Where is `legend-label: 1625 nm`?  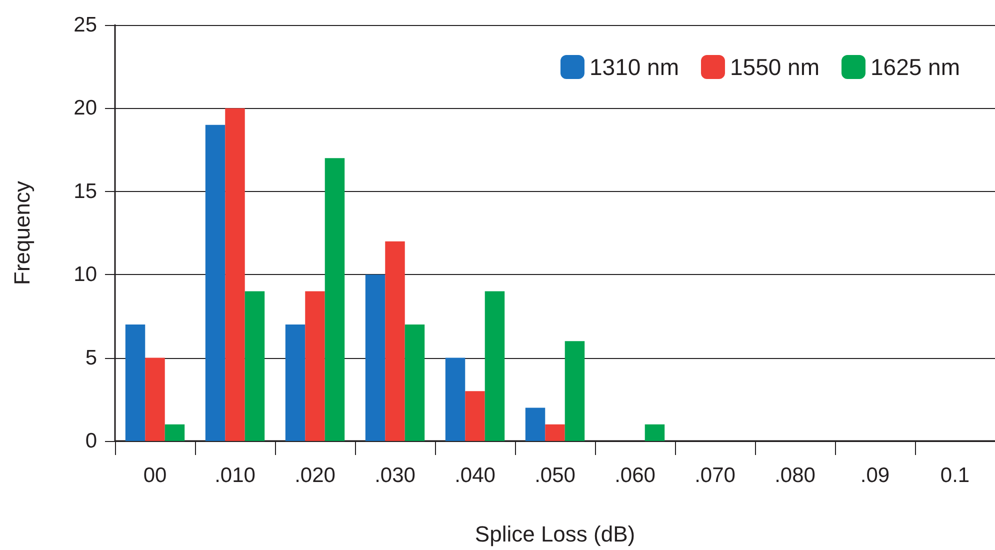 legend-label: 1625 nm is located at coordinates (915, 67).